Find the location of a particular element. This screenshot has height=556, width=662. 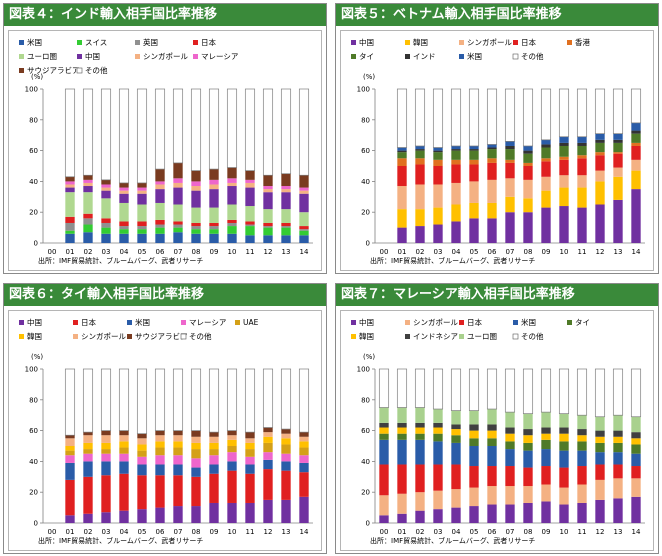

x-tick-label: 08 is located at coordinates (196, 252).